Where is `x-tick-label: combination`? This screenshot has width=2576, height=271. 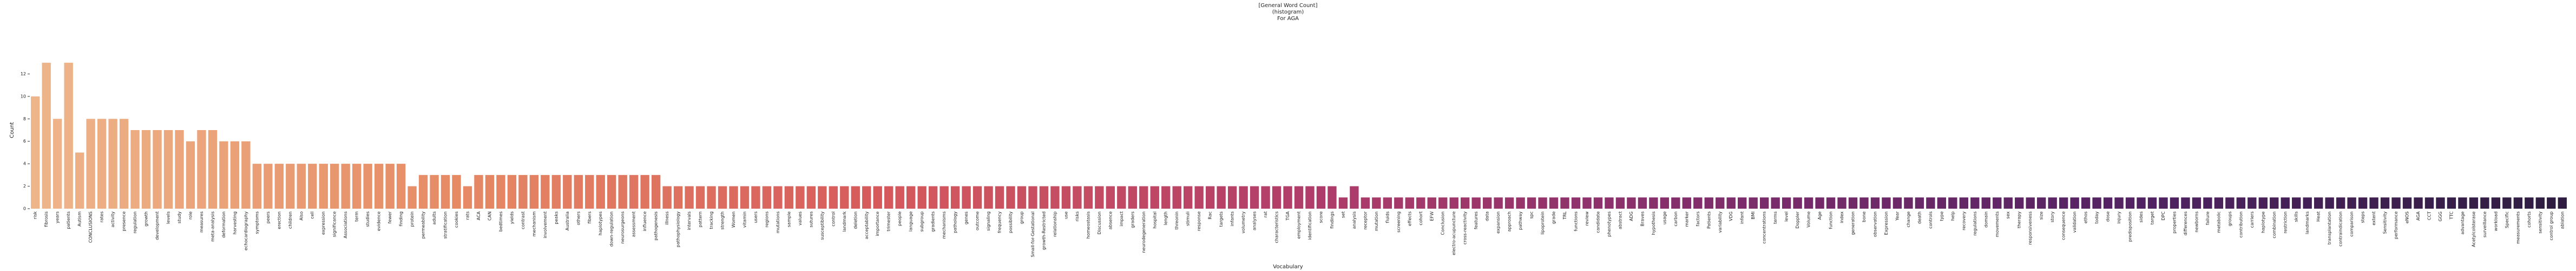
x-tick-label: combination is located at coordinates (2274, 225).